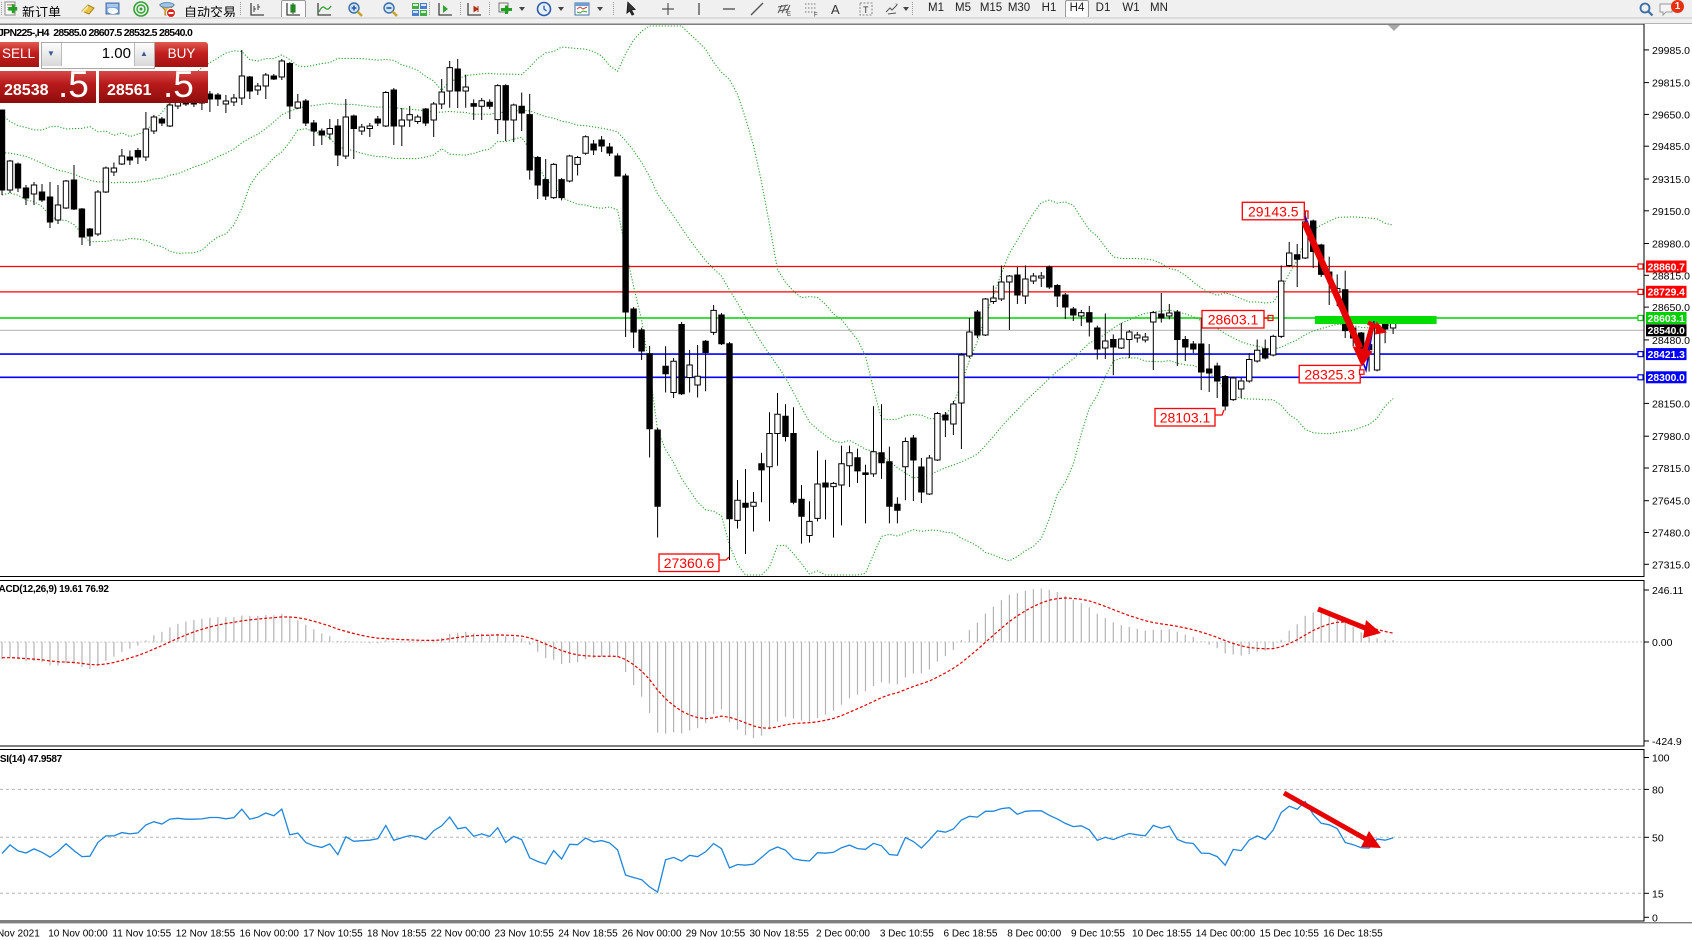 The image size is (1692, 940). Describe the element at coordinates (1655, 918) in the screenshot. I see `svg-text: 0` at that location.